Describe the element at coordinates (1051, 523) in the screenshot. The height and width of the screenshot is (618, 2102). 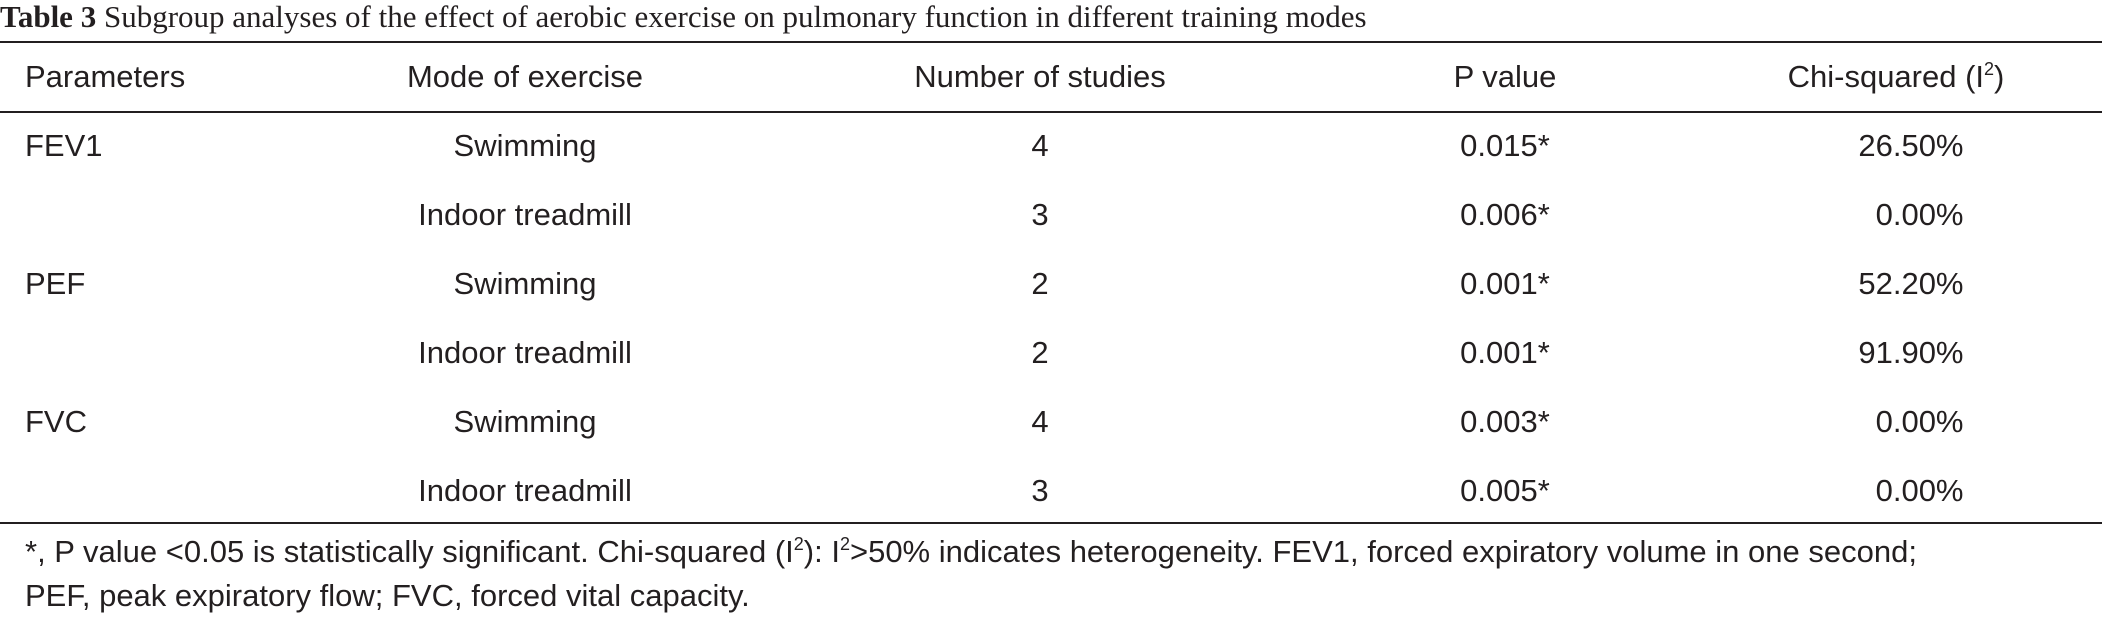
I see `bottom-rule` at that location.